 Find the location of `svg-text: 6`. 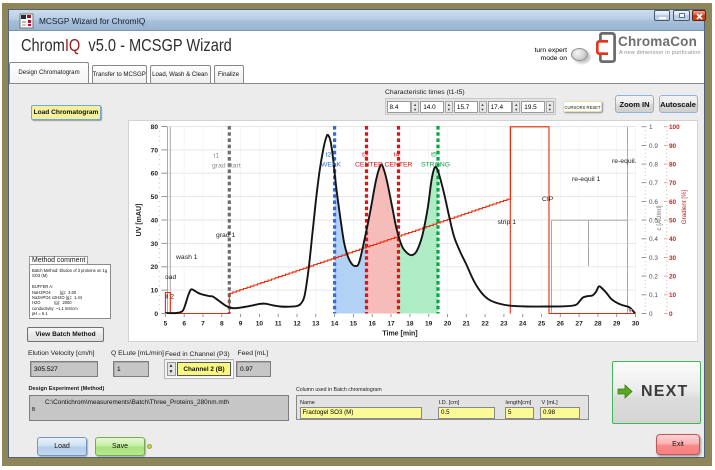

svg-text: 6 is located at coordinates (184, 324).